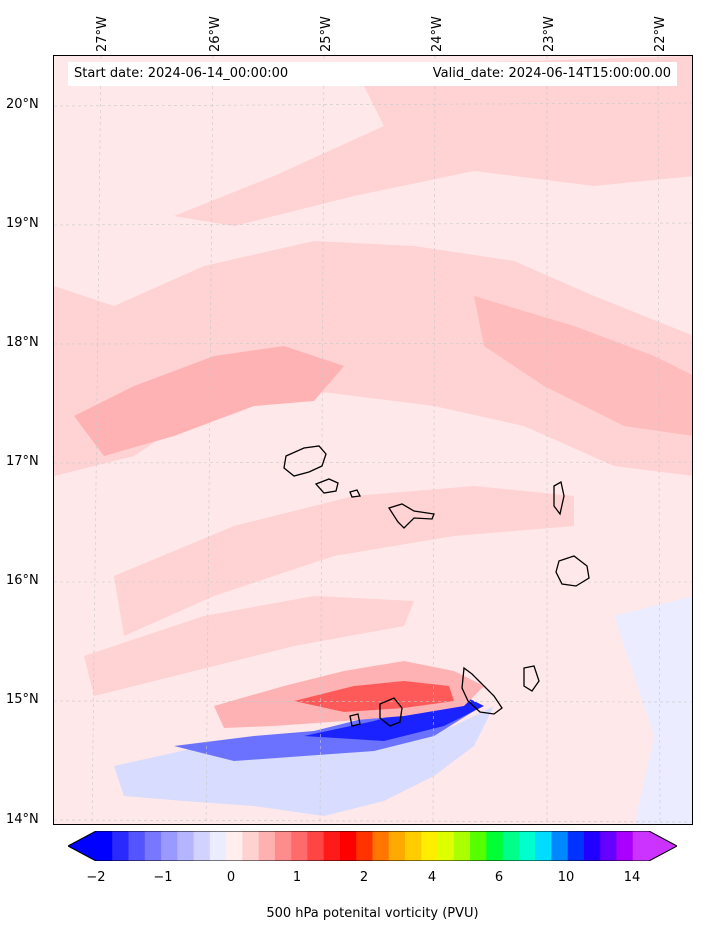 The image size is (703, 935). What do you see at coordinates (374, 696) in the screenshot?
I see `pv-red-core` at bounding box center [374, 696].